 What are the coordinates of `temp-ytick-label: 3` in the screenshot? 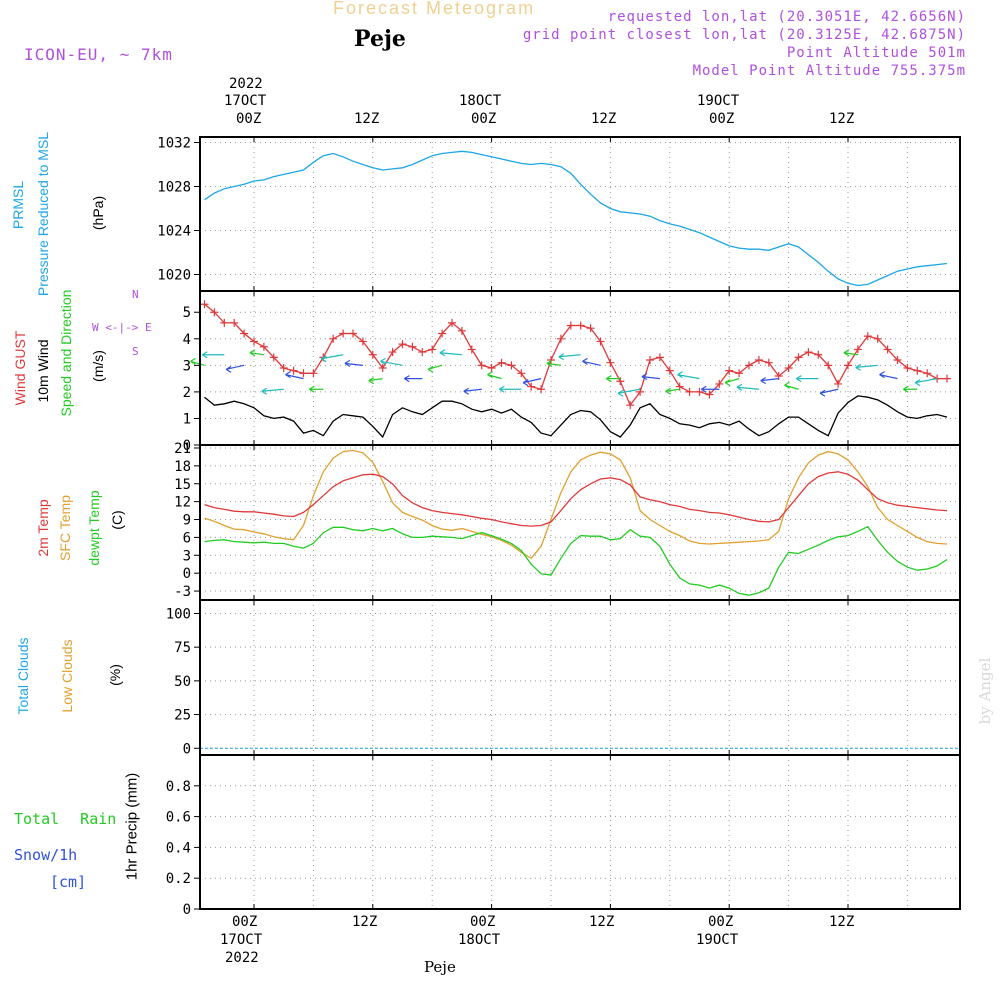 It's located at (187, 556).